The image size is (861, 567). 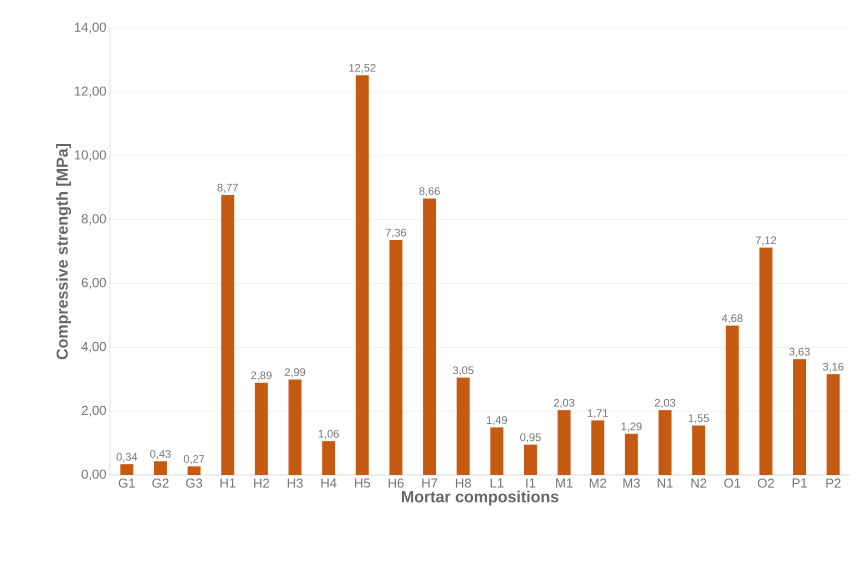 What do you see at coordinates (833, 367) in the screenshot?
I see `data-label: 3,16` at bounding box center [833, 367].